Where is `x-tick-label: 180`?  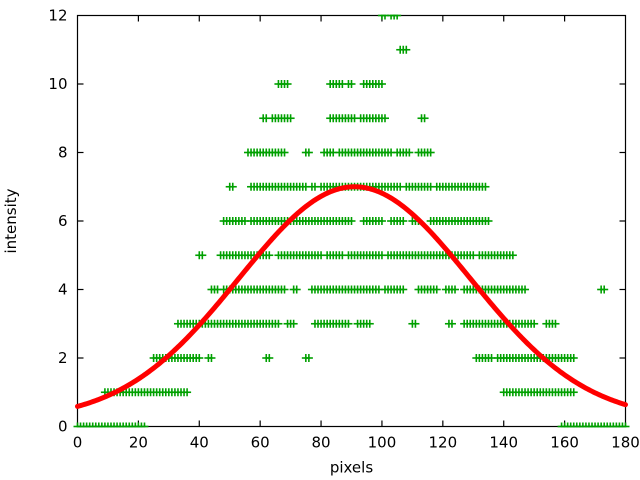 x-tick-label: 180 is located at coordinates (625, 443).